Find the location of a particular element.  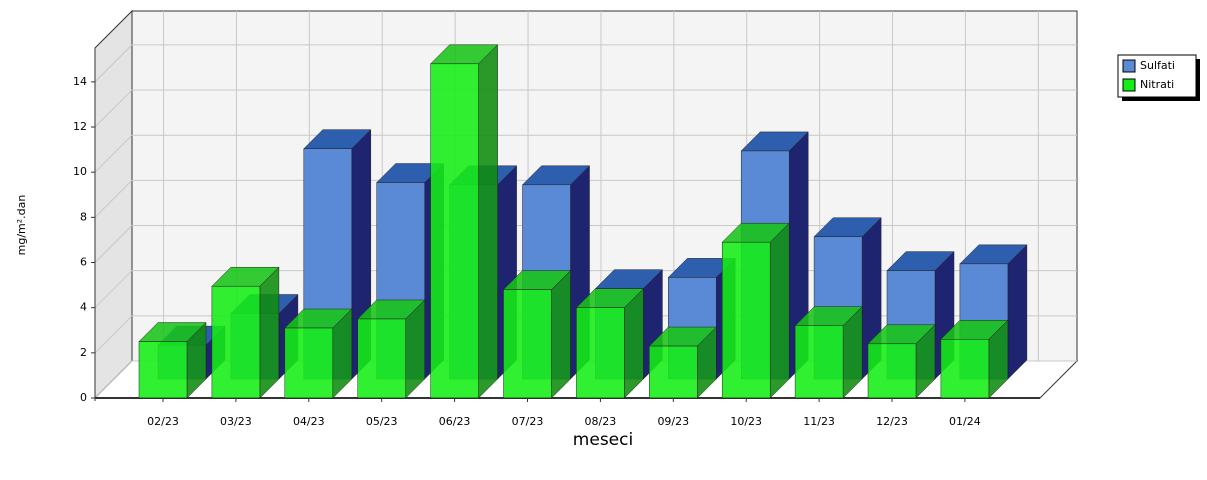

x-tick-label: 05/23 is located at coordinates (382, 421).